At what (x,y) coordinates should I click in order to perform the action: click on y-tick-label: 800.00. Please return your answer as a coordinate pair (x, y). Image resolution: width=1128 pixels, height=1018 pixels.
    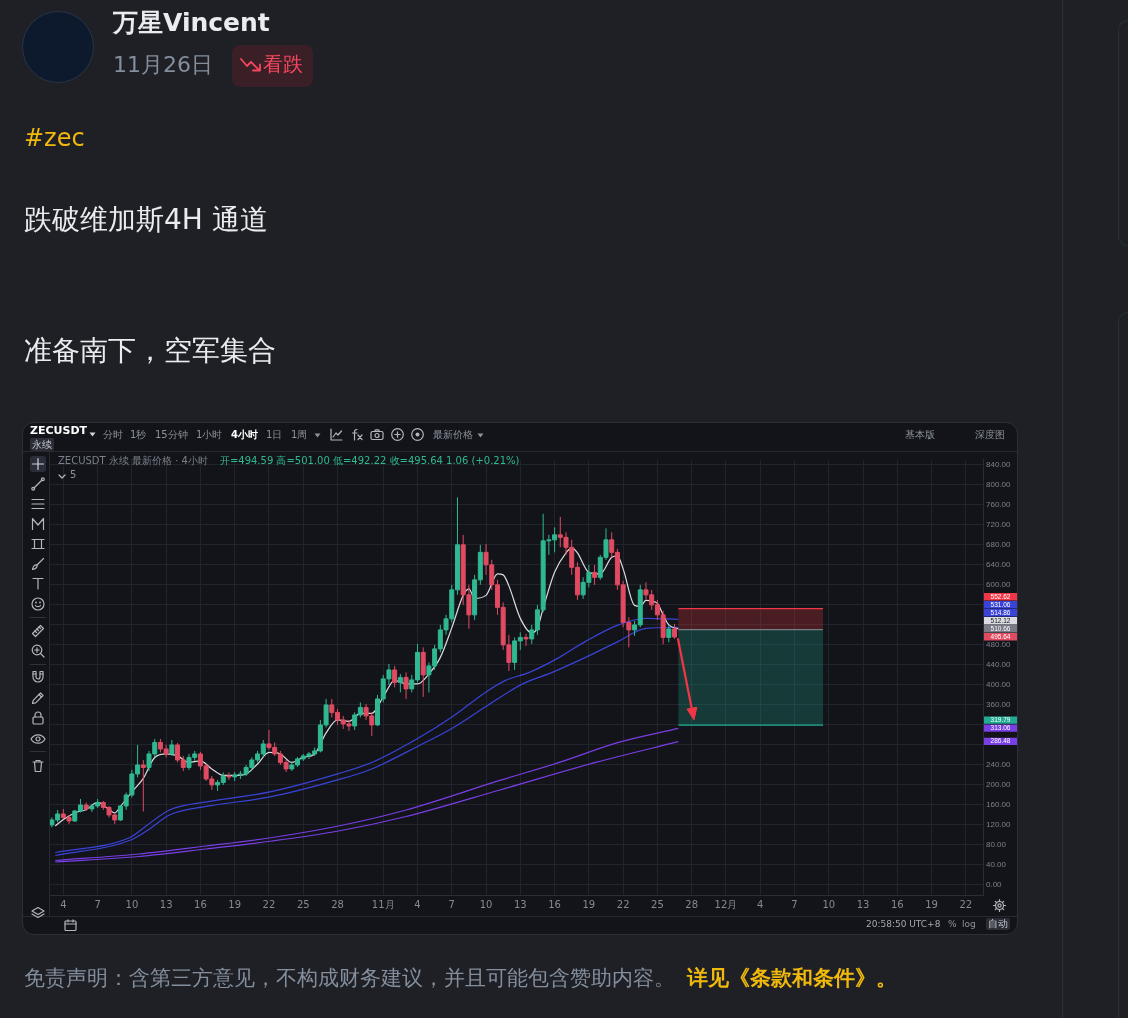
    Looking at the image, I should click on (999, 485).